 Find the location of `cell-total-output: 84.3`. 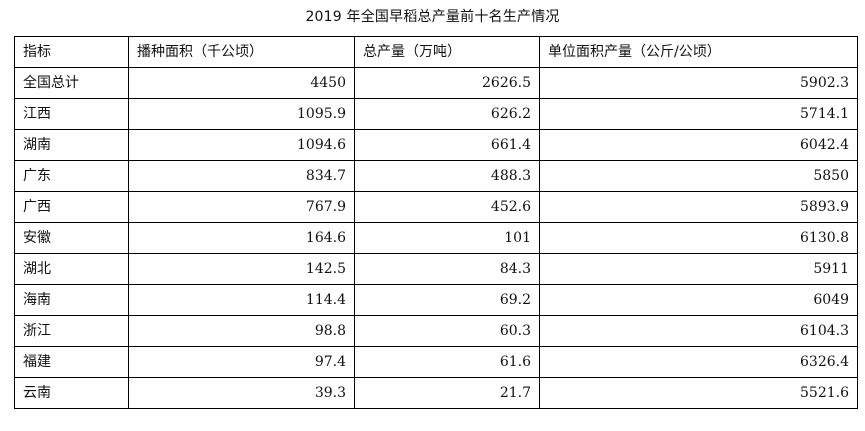

cell-total-output: 84.3 is located at coordinates (447, 269).